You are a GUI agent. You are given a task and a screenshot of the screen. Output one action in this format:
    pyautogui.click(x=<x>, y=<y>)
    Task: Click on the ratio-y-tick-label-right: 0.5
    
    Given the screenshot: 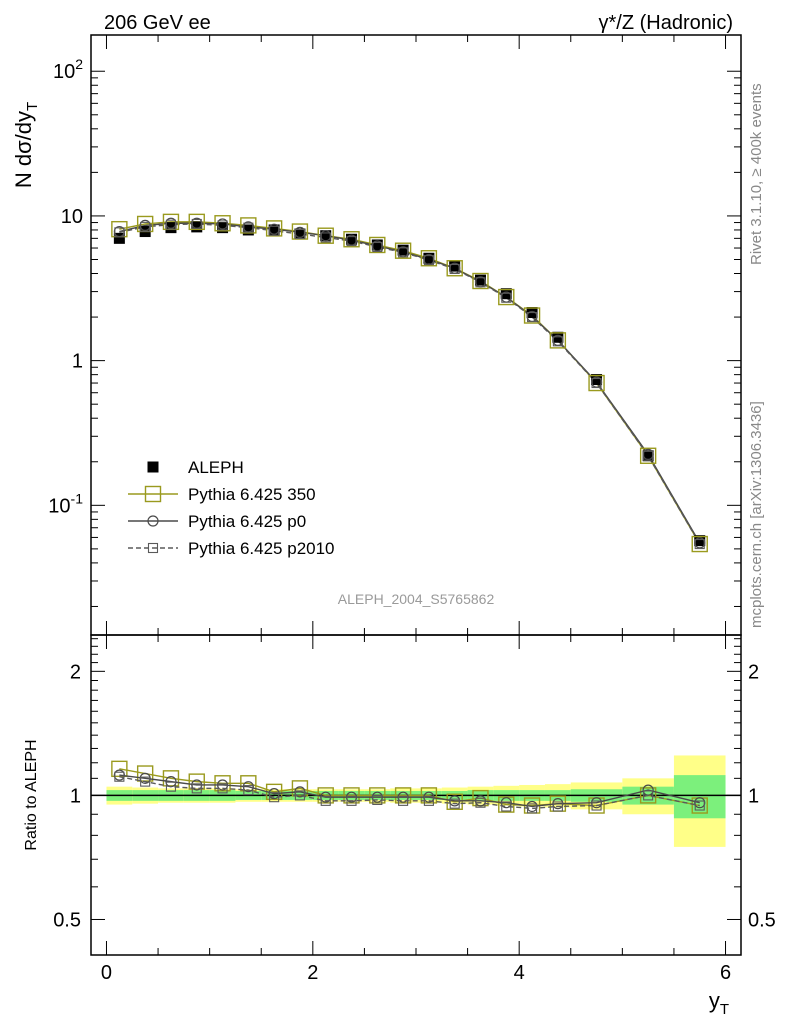 What is the action you would take?
    pyautogui.click(x=762, y=920)
    